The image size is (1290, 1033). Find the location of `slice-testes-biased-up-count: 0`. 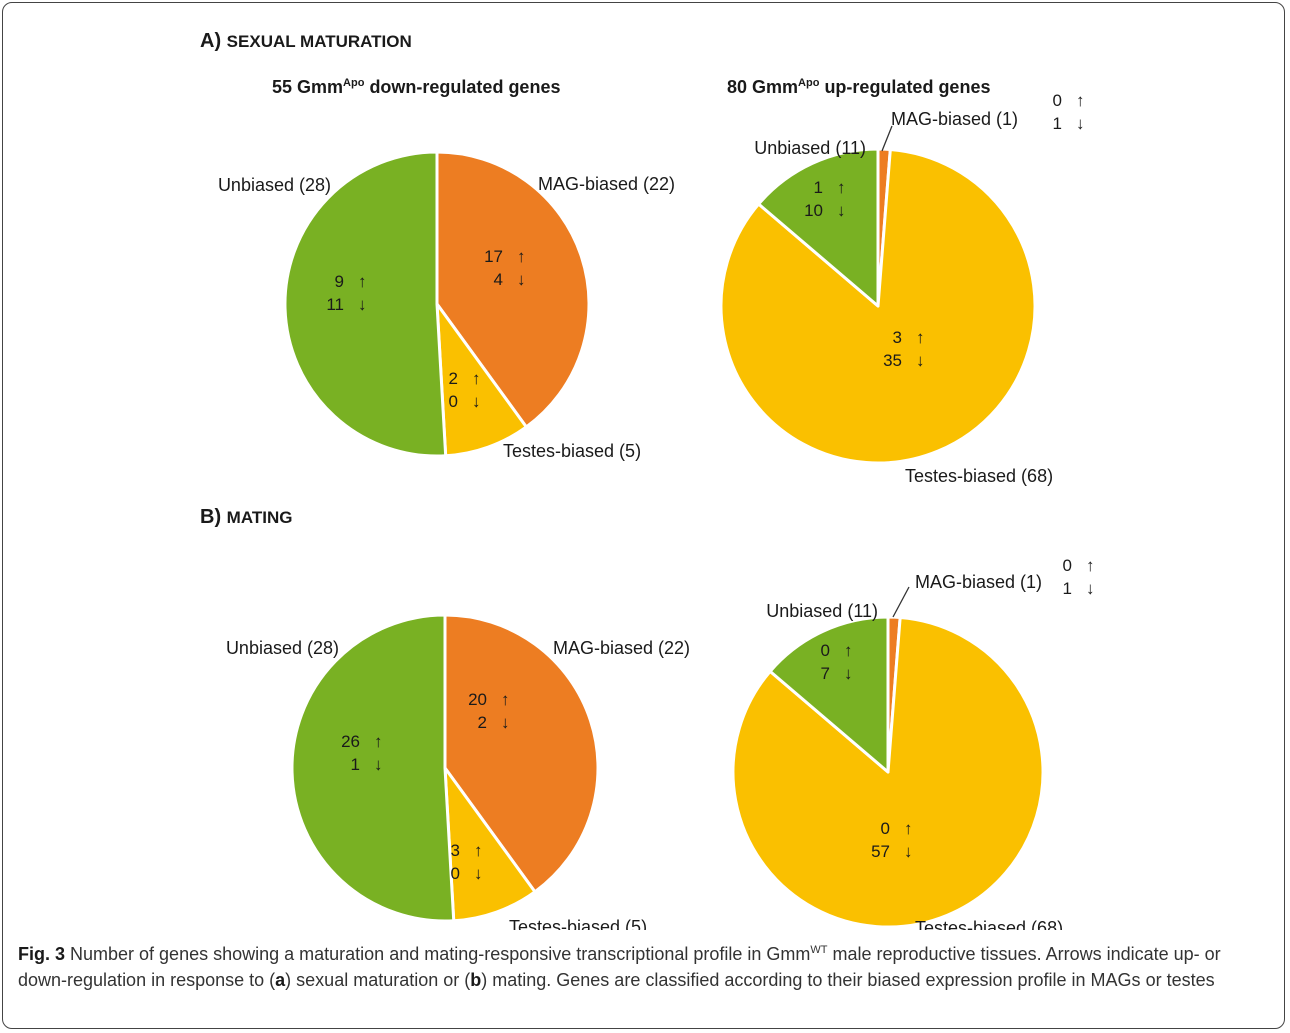

slice-testes-biased-up-count: 0 is located at coordinates (885, 828).